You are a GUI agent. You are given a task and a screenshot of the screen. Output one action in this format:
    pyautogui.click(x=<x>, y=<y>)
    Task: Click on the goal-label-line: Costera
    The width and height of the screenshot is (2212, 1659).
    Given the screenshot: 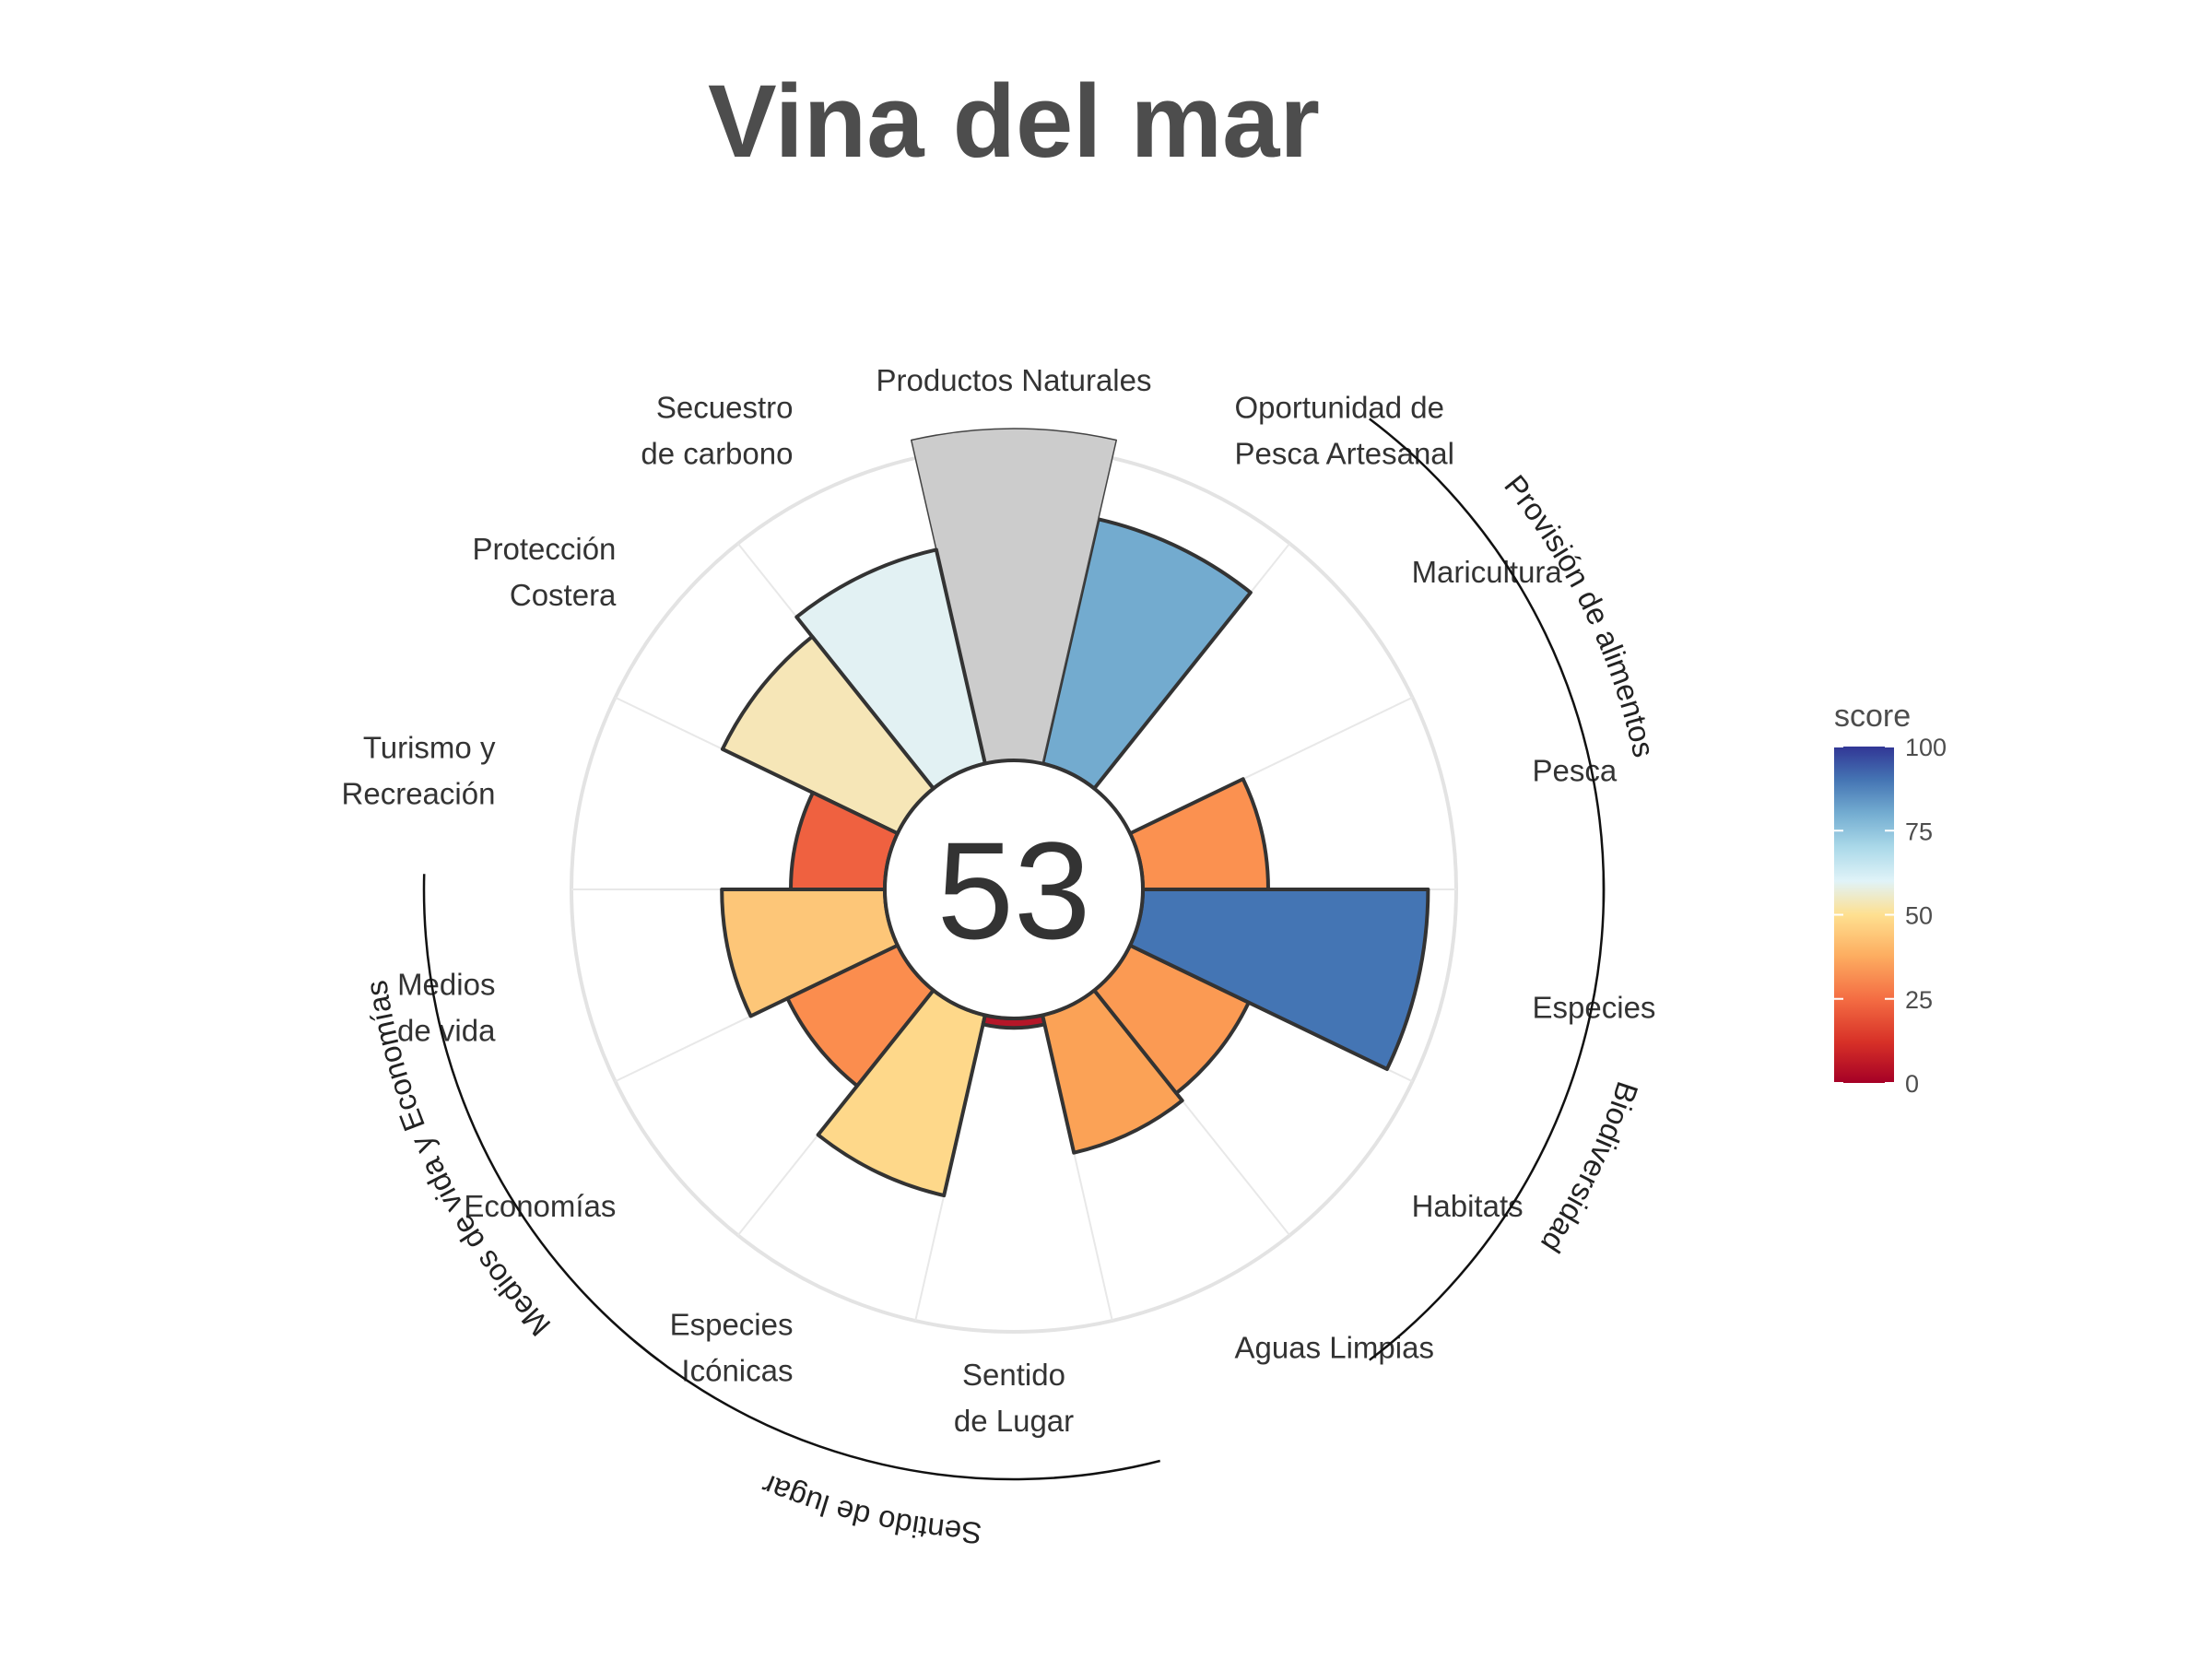 What is the action you would take?
    pyautogui.click(x=563, y=595)
    